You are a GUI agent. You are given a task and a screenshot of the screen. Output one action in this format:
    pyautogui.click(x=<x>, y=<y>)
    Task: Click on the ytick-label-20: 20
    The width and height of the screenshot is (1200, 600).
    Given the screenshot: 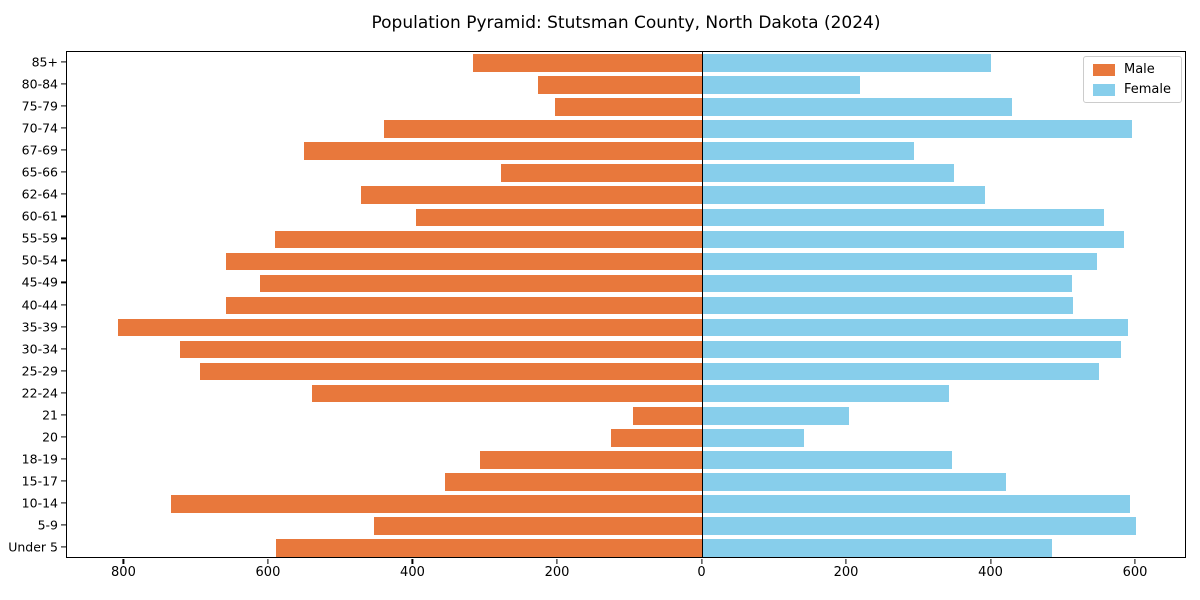 What is the action you would take?
    pyautogui.click(x=50, y=437)
    